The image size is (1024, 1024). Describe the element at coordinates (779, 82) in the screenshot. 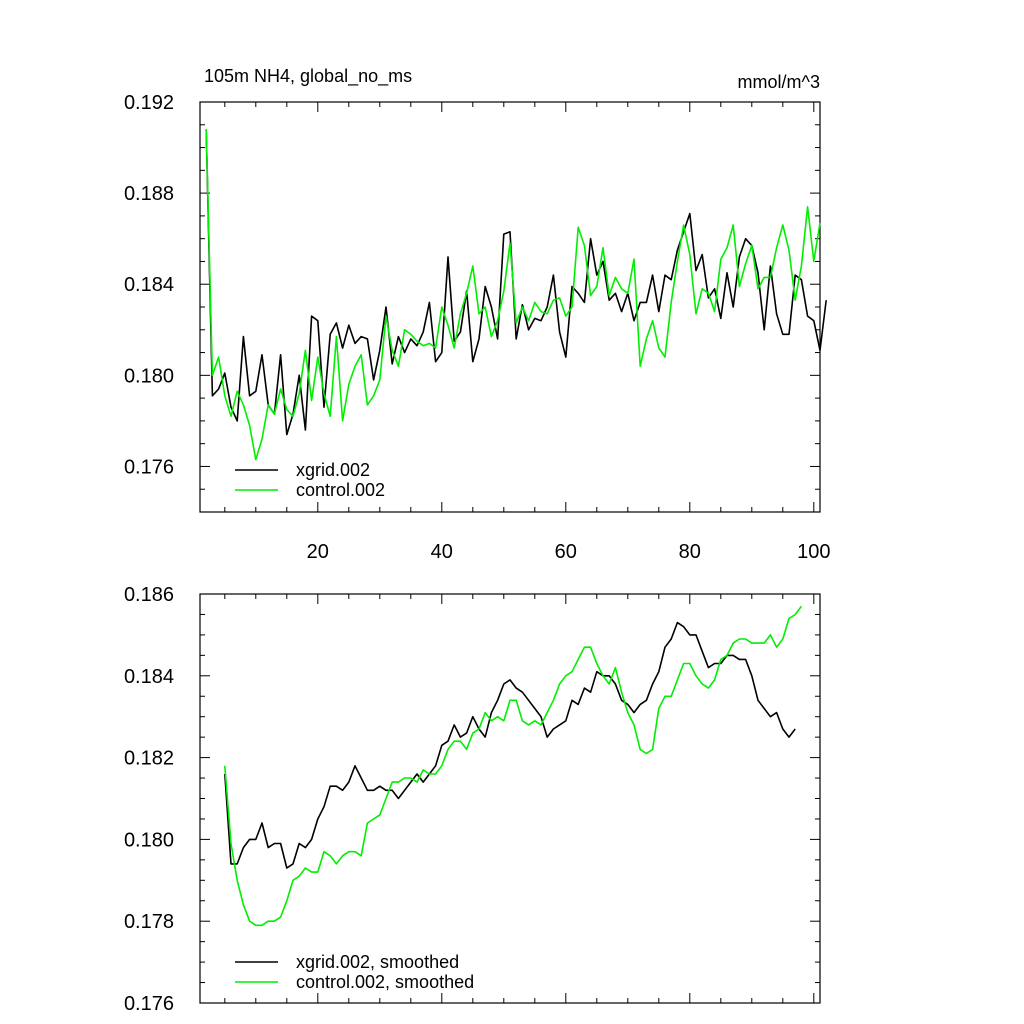

I see `units-label: mmol/m^3` at that location.